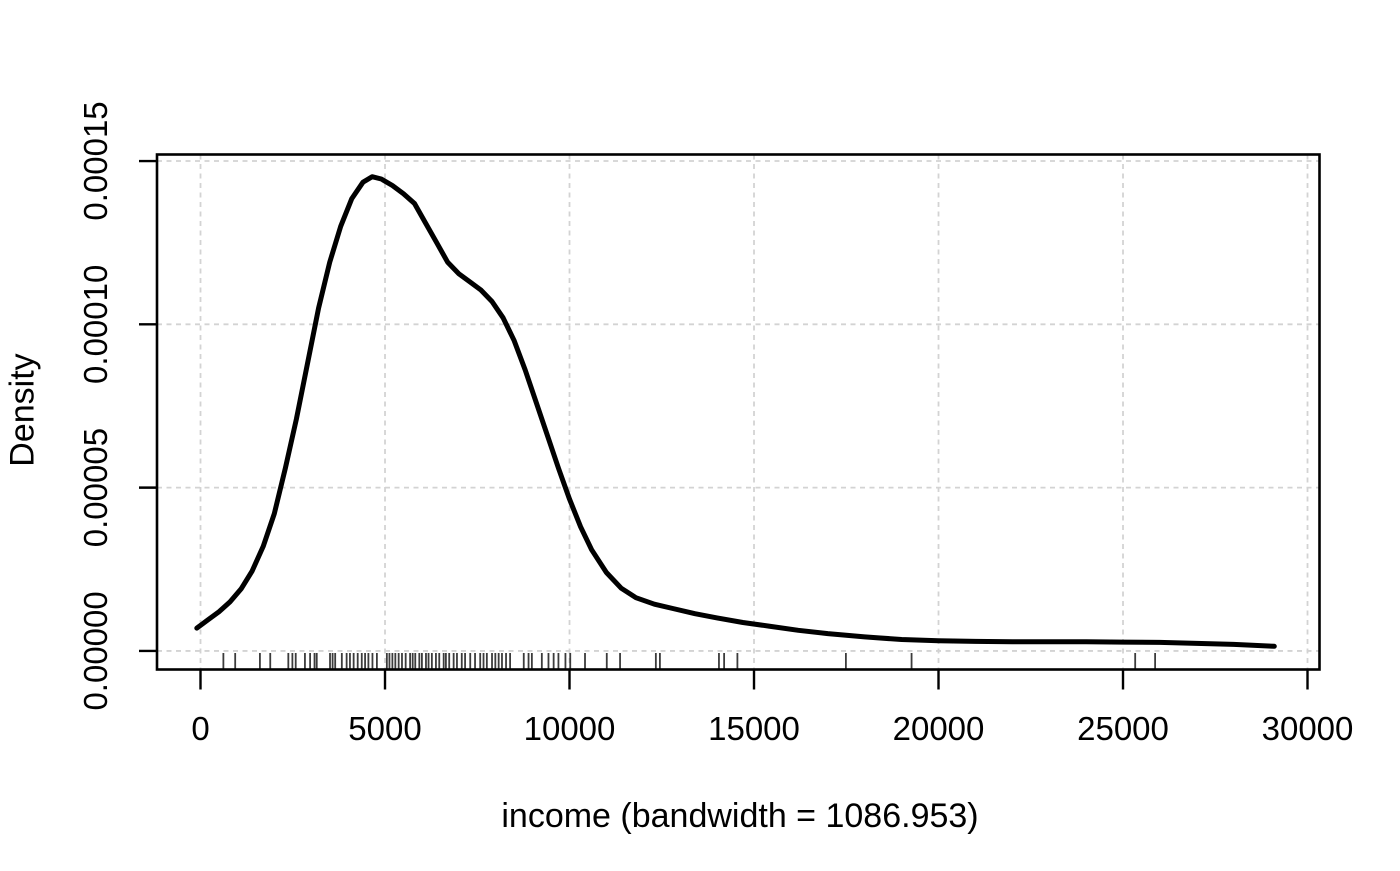  What do you see at coordinates (689, 661) in the screenshot?
I see `rug-layer` at bounding box center [689, 661].